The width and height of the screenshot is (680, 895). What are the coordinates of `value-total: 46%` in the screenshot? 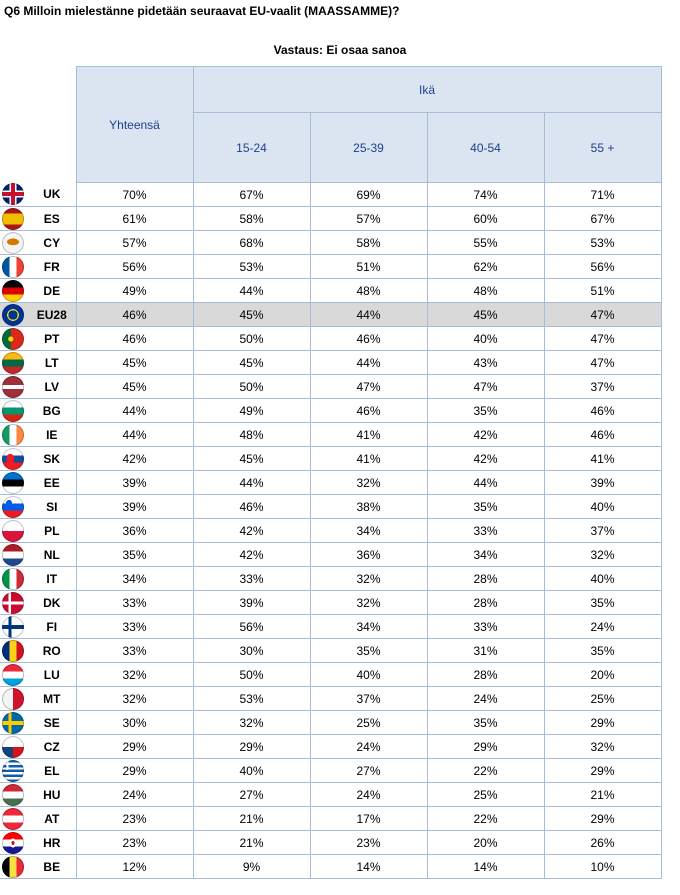 It's located at (134, 338).